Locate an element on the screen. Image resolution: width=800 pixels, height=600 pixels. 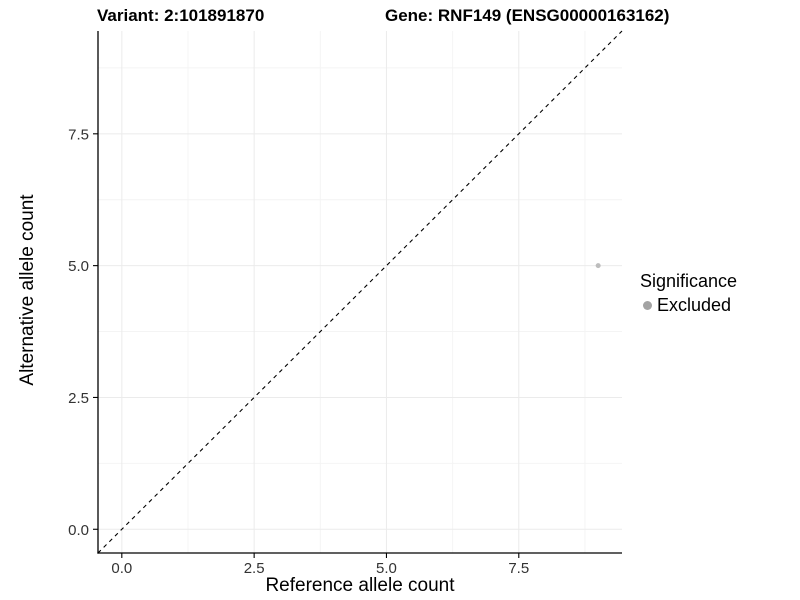
y-tick-label: 2.5 is located at coordinates (78, 398).